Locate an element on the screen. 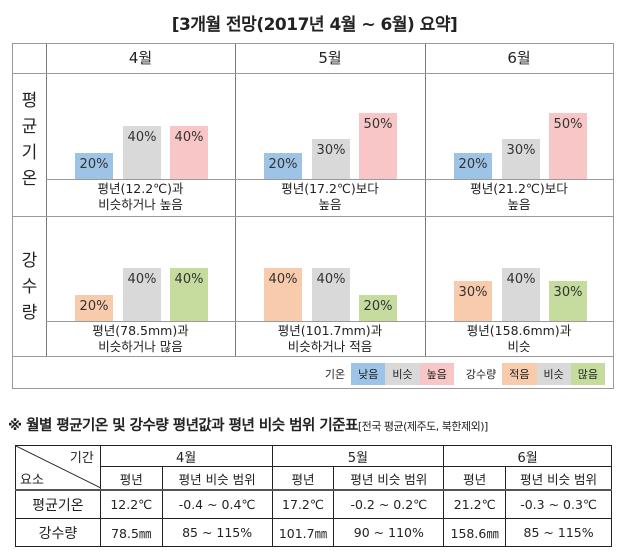 The height and width of the screenshot is (558, 629). legend-temp-title: 기온 is located at coordinates (335, 374).